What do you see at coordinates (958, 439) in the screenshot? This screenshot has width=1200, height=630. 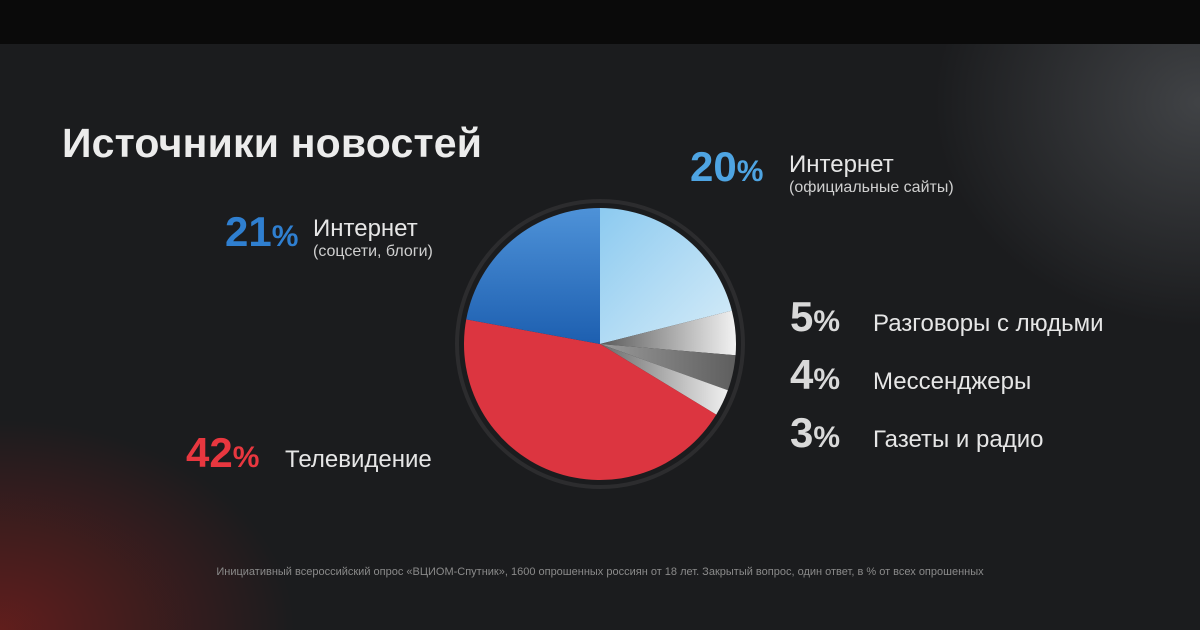 I see `name-newspapers-radio: Газеты и радио` at bounding box center [958, 439].